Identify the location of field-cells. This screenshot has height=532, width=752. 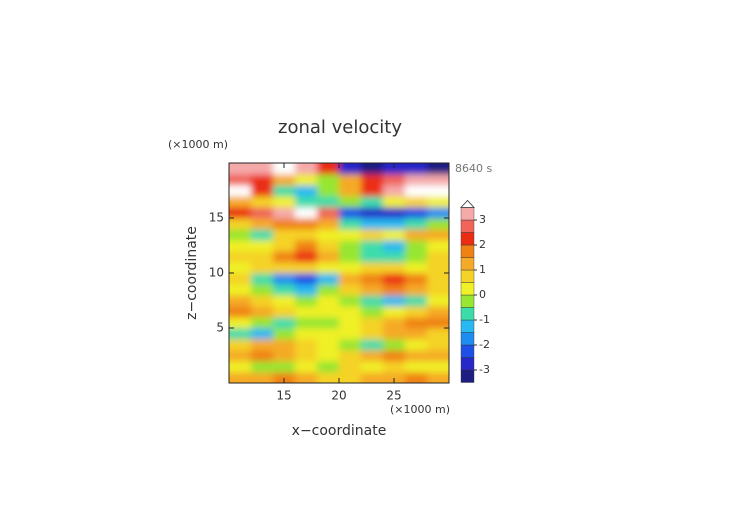
(339, 273).